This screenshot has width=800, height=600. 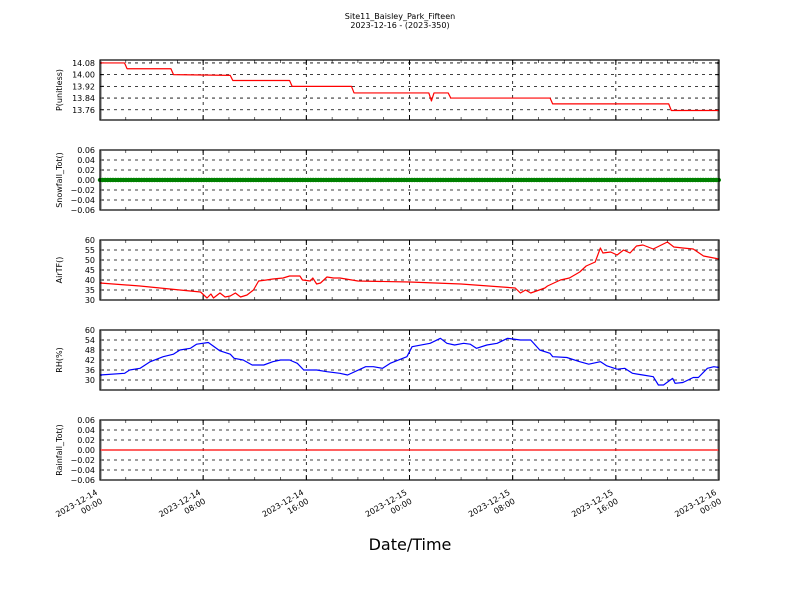 I want to click on y-tick-label: 45, so click(x=90, y=270).